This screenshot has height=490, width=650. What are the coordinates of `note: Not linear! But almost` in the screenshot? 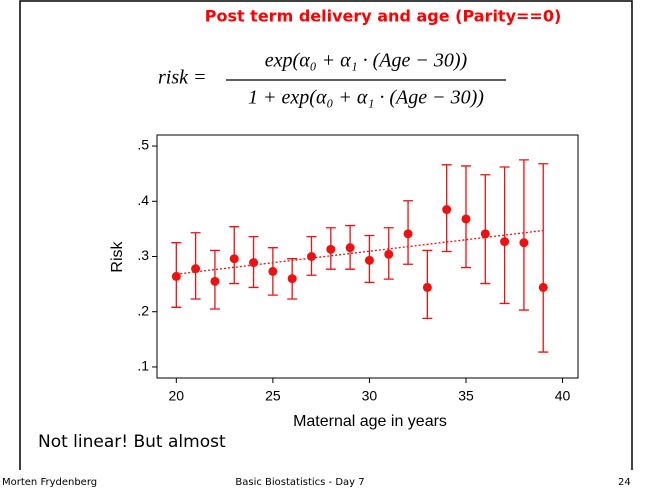 It's located at (132, 442).